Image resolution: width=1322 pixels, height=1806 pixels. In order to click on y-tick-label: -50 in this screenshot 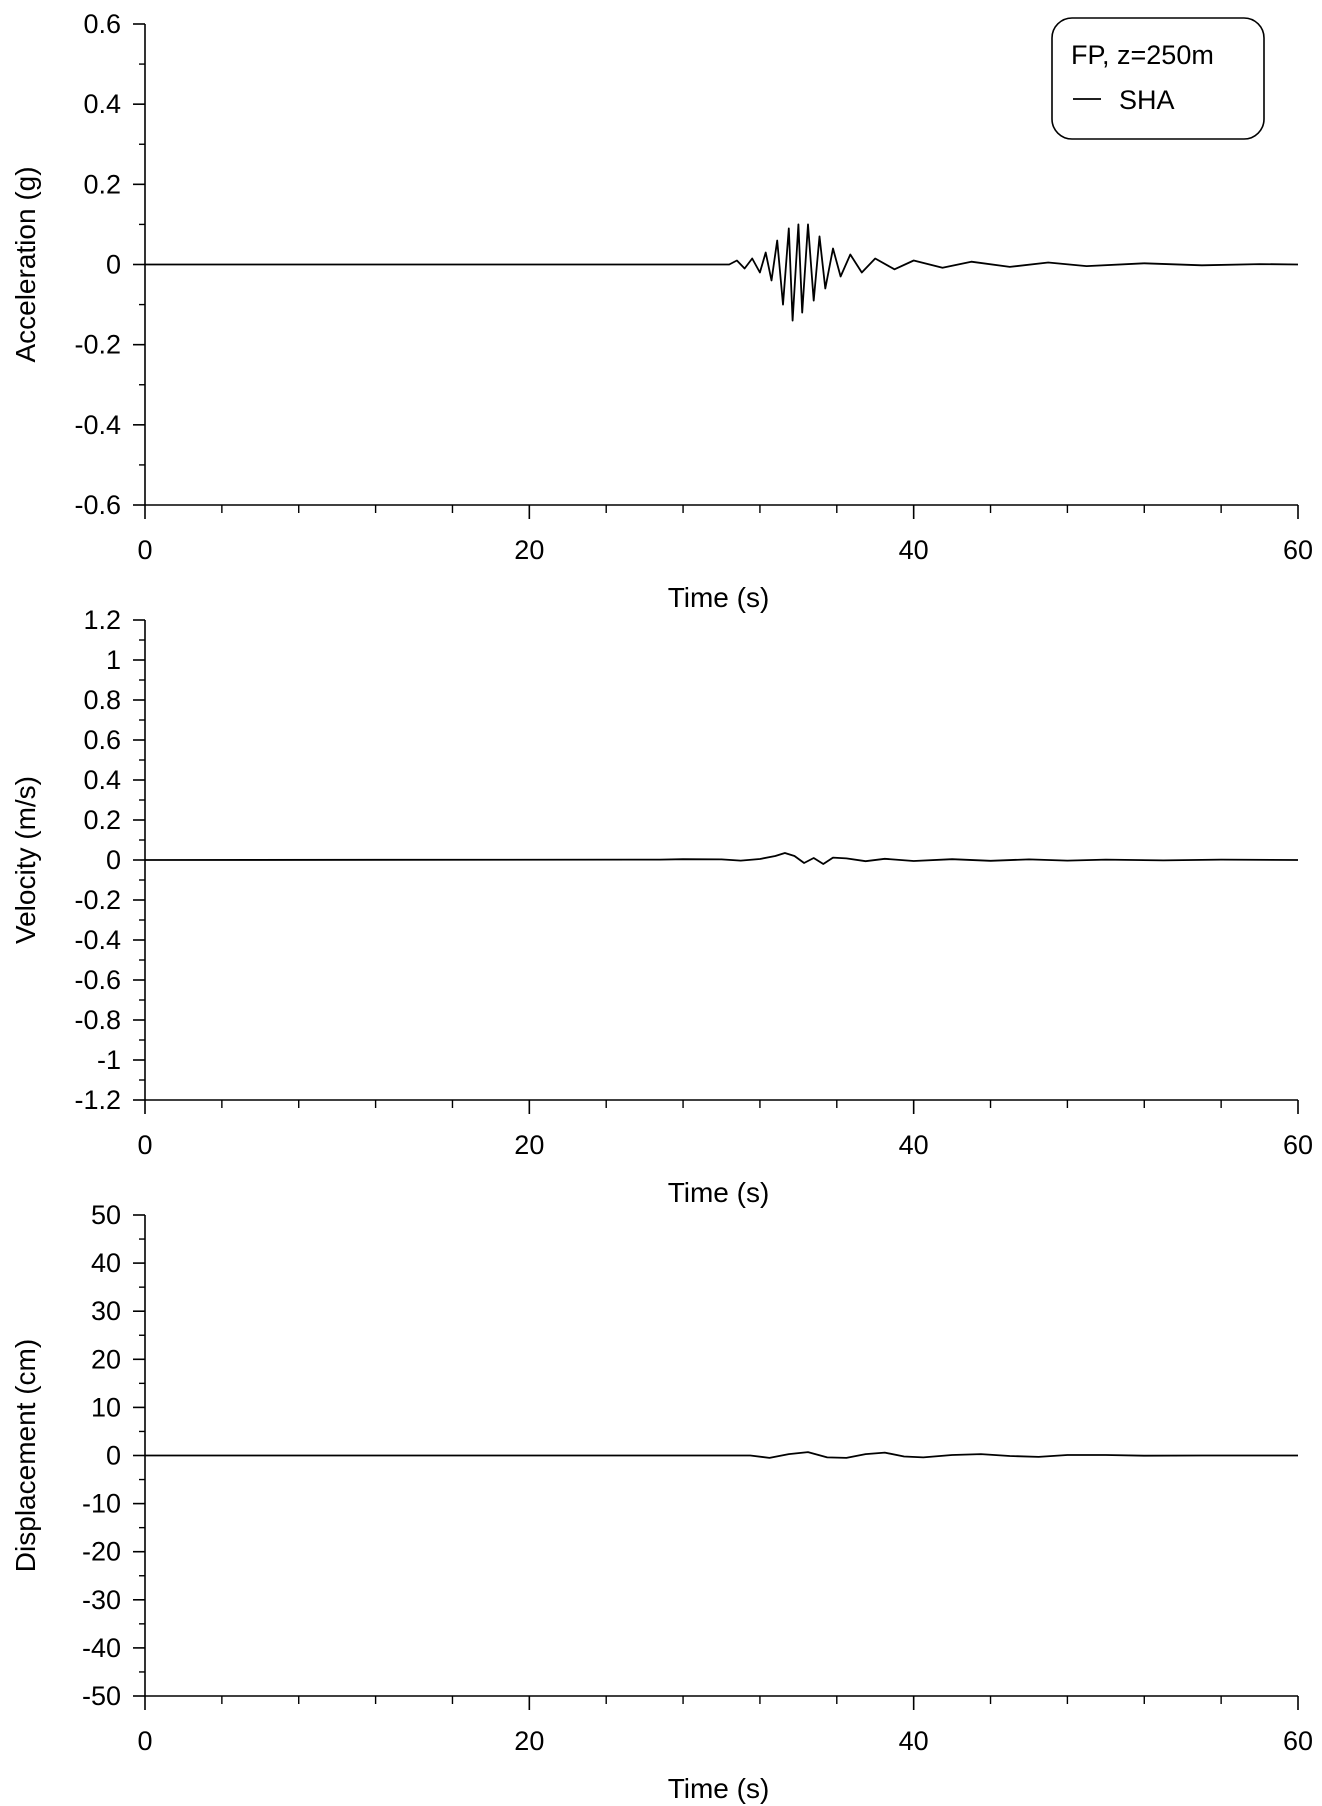, I will do `click(101, 1696)`.